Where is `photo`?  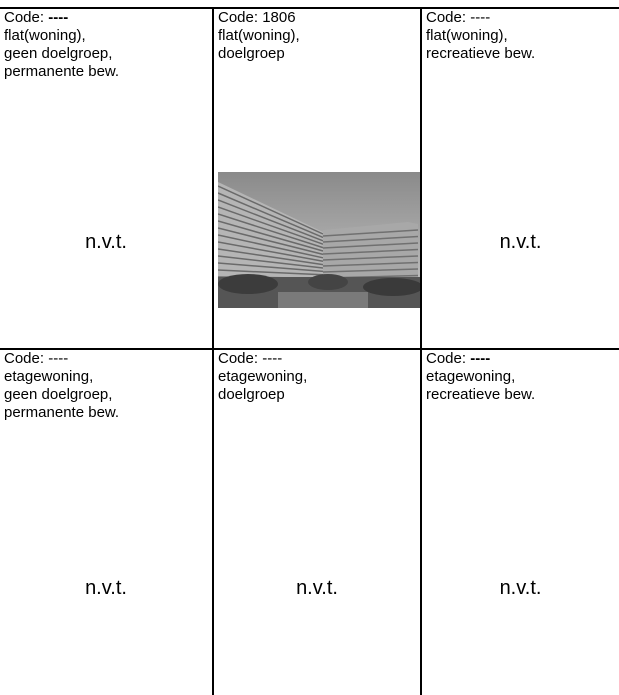
photo is located at coordinates (320, 240).